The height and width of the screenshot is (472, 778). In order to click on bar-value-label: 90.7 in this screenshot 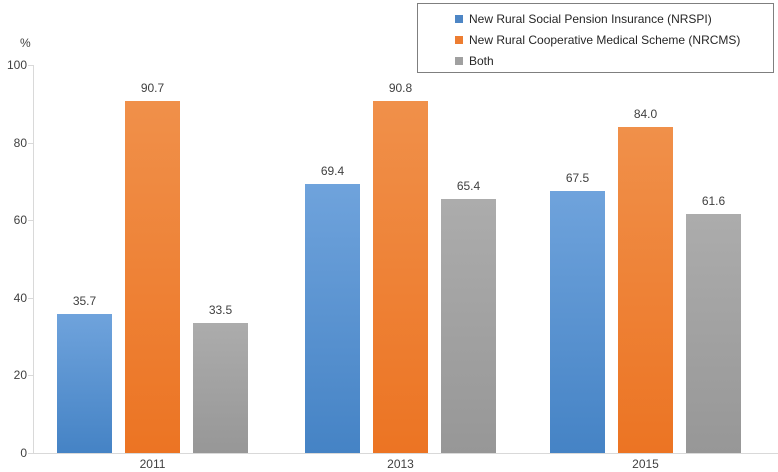, I will do `click(152, 88)`.